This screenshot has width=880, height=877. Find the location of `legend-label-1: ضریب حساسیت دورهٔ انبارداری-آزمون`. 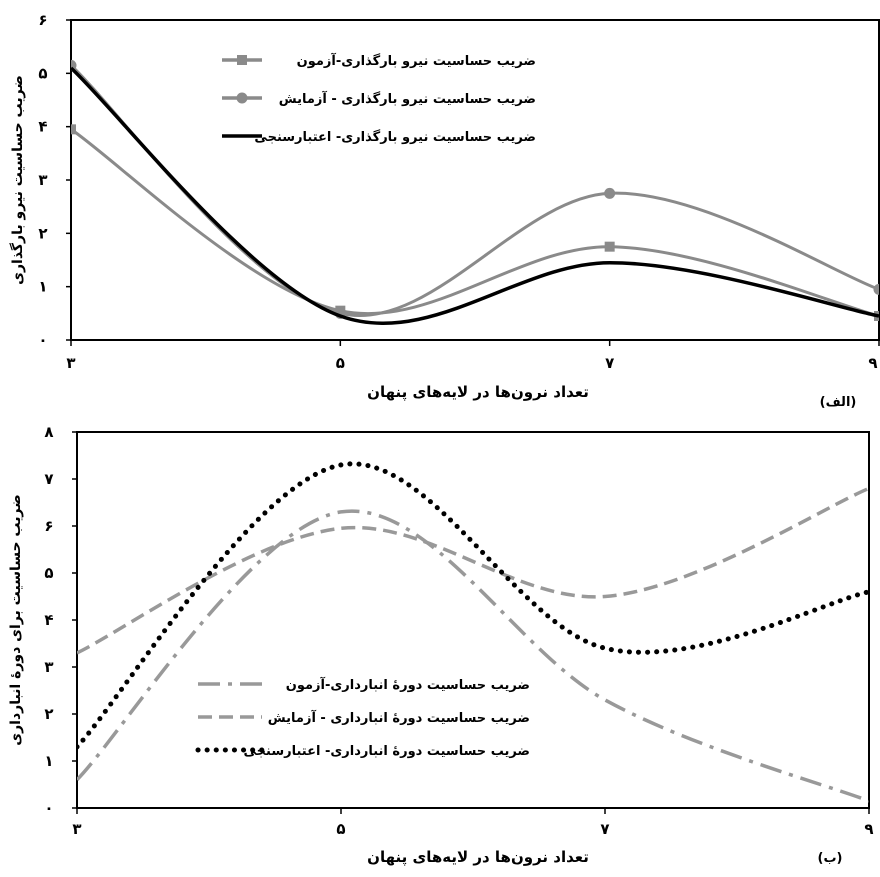

legend-label-1: ضریب حساسیت دورهٔ انبارداری-آزمون is located at coordinates (408, 684).